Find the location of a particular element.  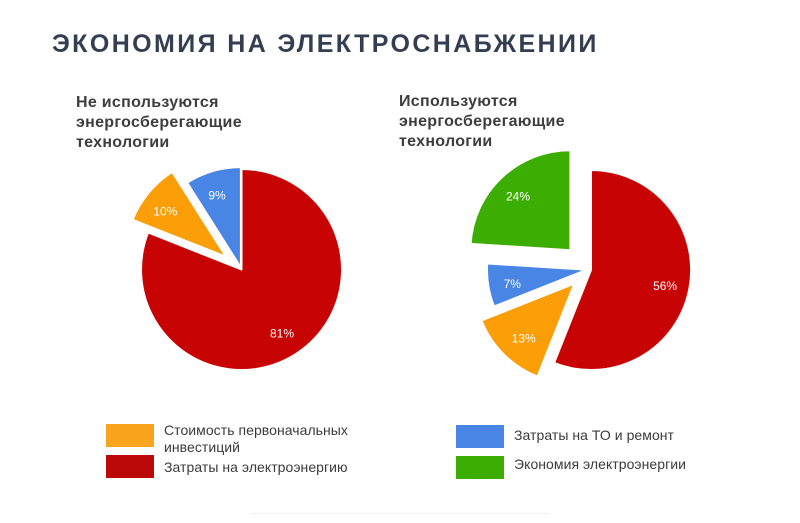

svg-text: 24% is located at coordinates (518, 196).